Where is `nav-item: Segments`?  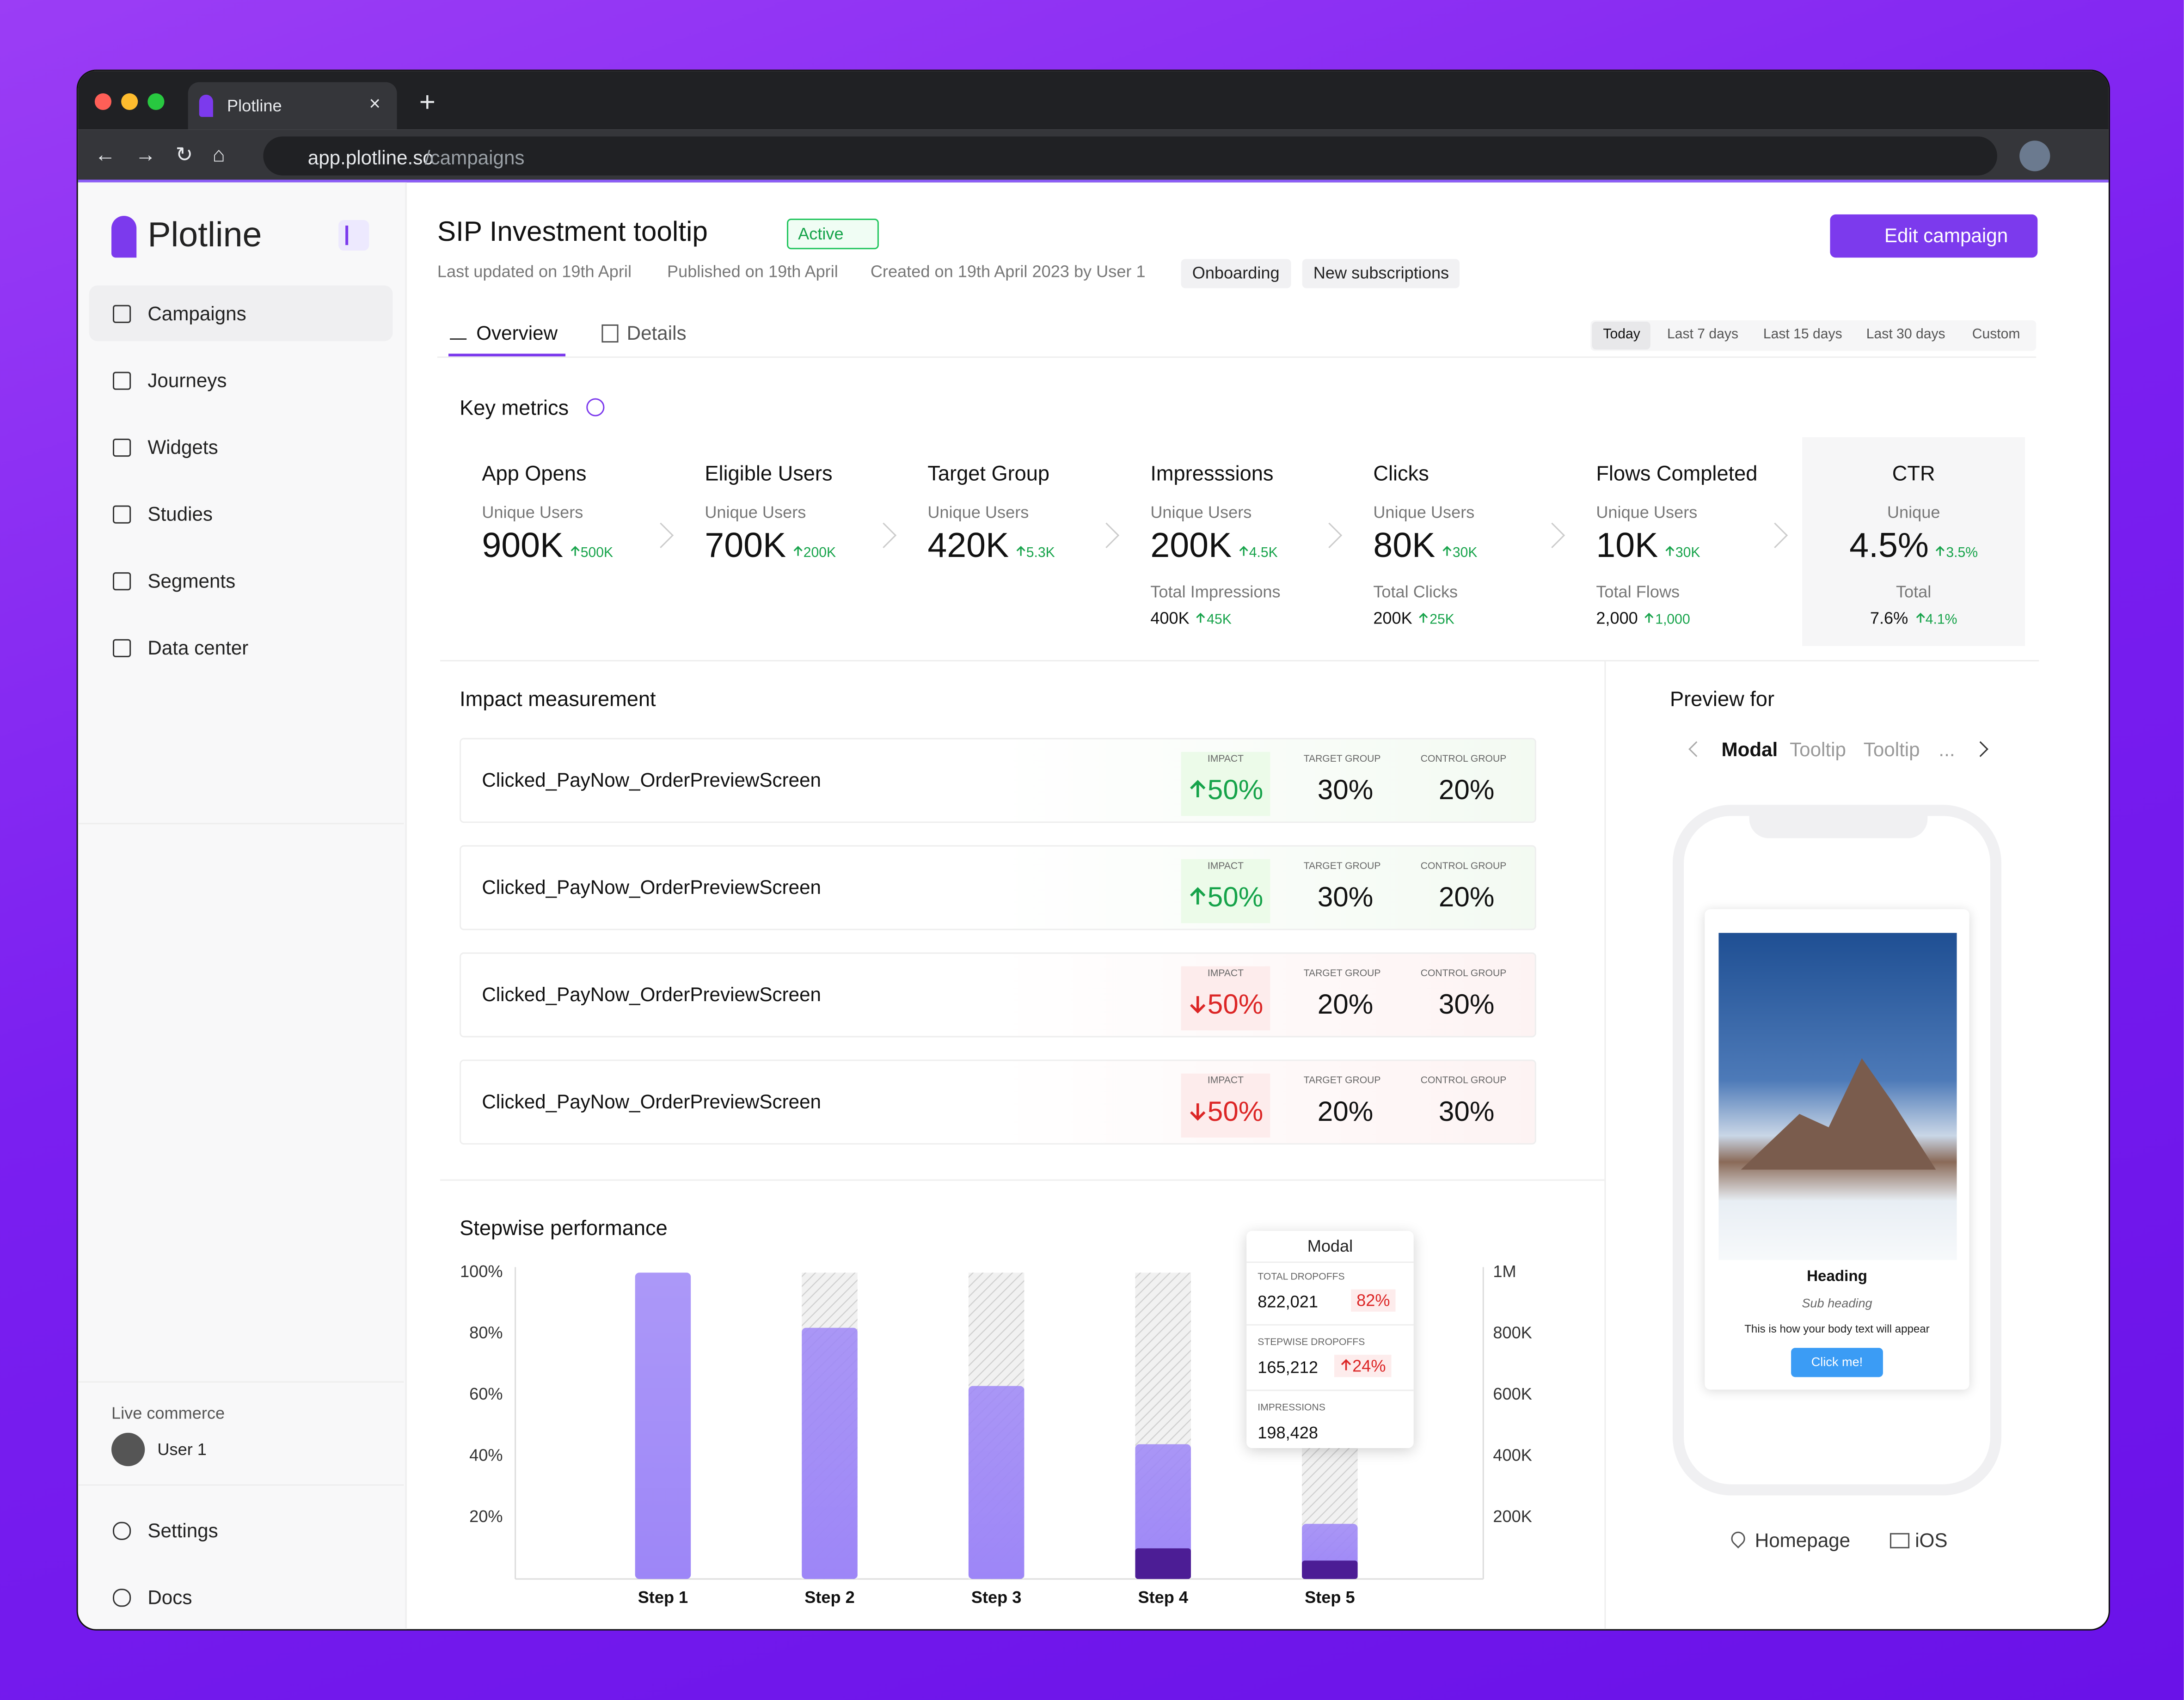
nav-item: Segments is located at coordinates (191, 580).